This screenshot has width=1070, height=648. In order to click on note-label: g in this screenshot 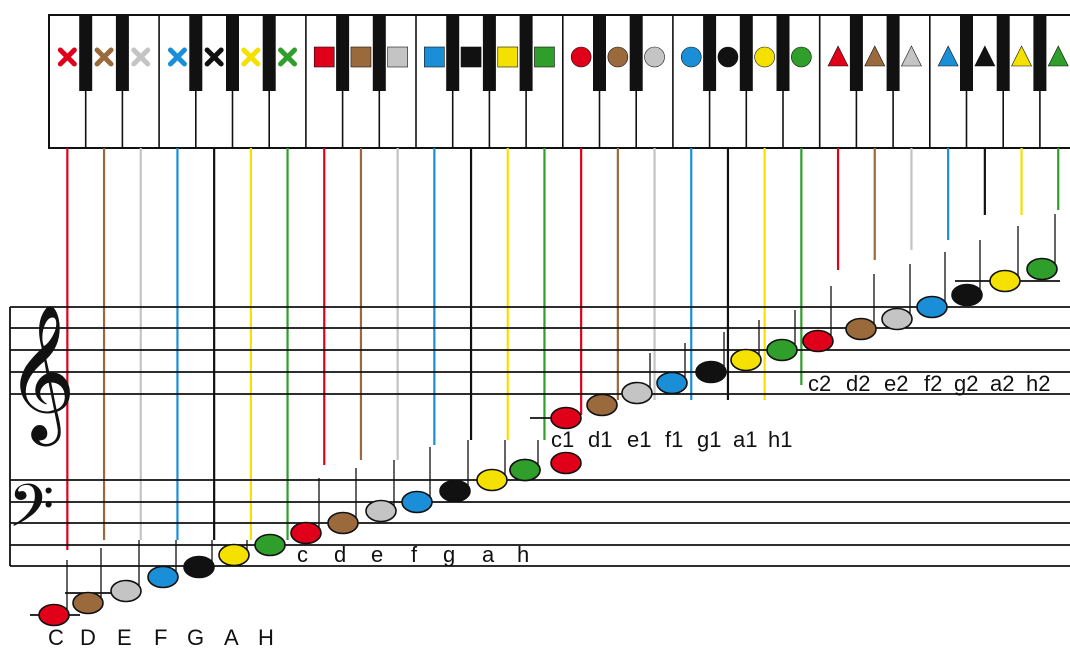, I will do `click(449, 554)`.